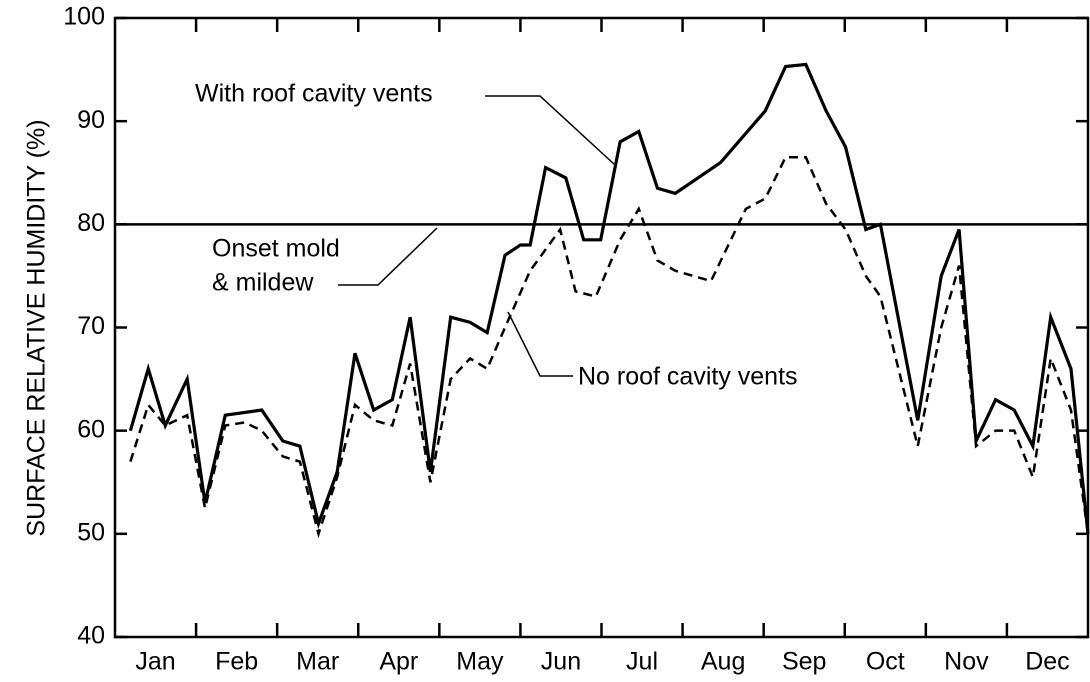 The height and width of the screenshot is (682, 1090). Describe the element at coordinates (885, 662) in the screenshot. I see `x-tick-label: Oct` at that location.